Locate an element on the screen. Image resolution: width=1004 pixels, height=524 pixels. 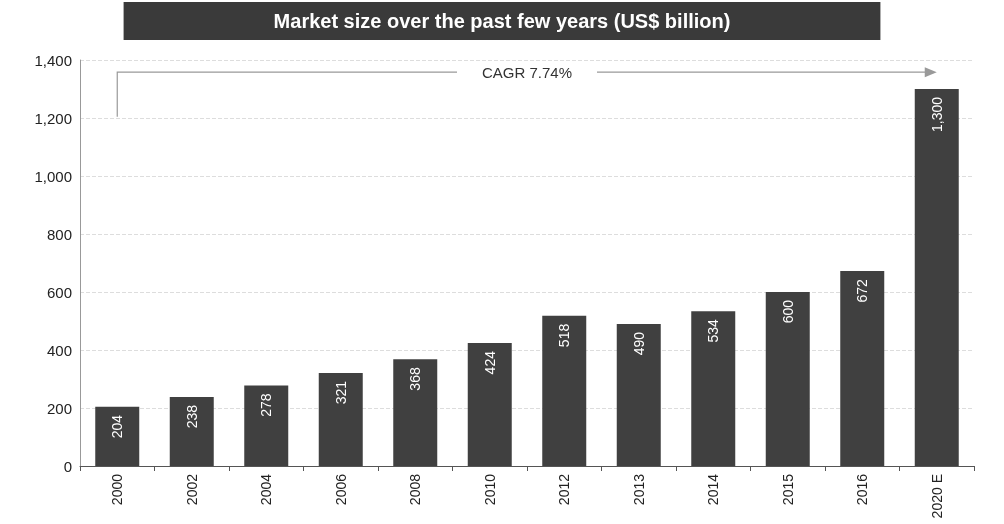
y-tick-label: 400 is located at coordinates (59, 350).